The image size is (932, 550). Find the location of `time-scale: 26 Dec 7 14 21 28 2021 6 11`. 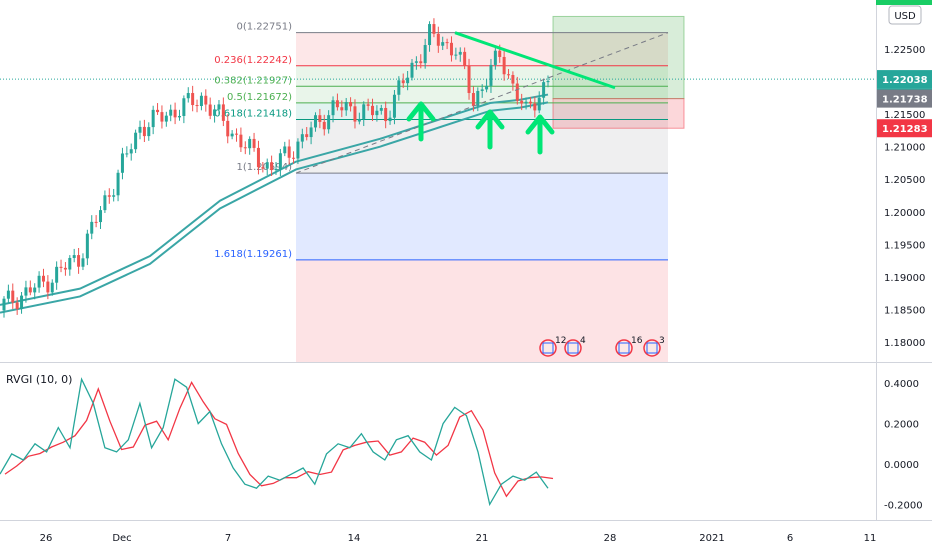

time-scale: 26 Dec 7 14 21 28 2021 6 11 is located at coordinates (458, 538).